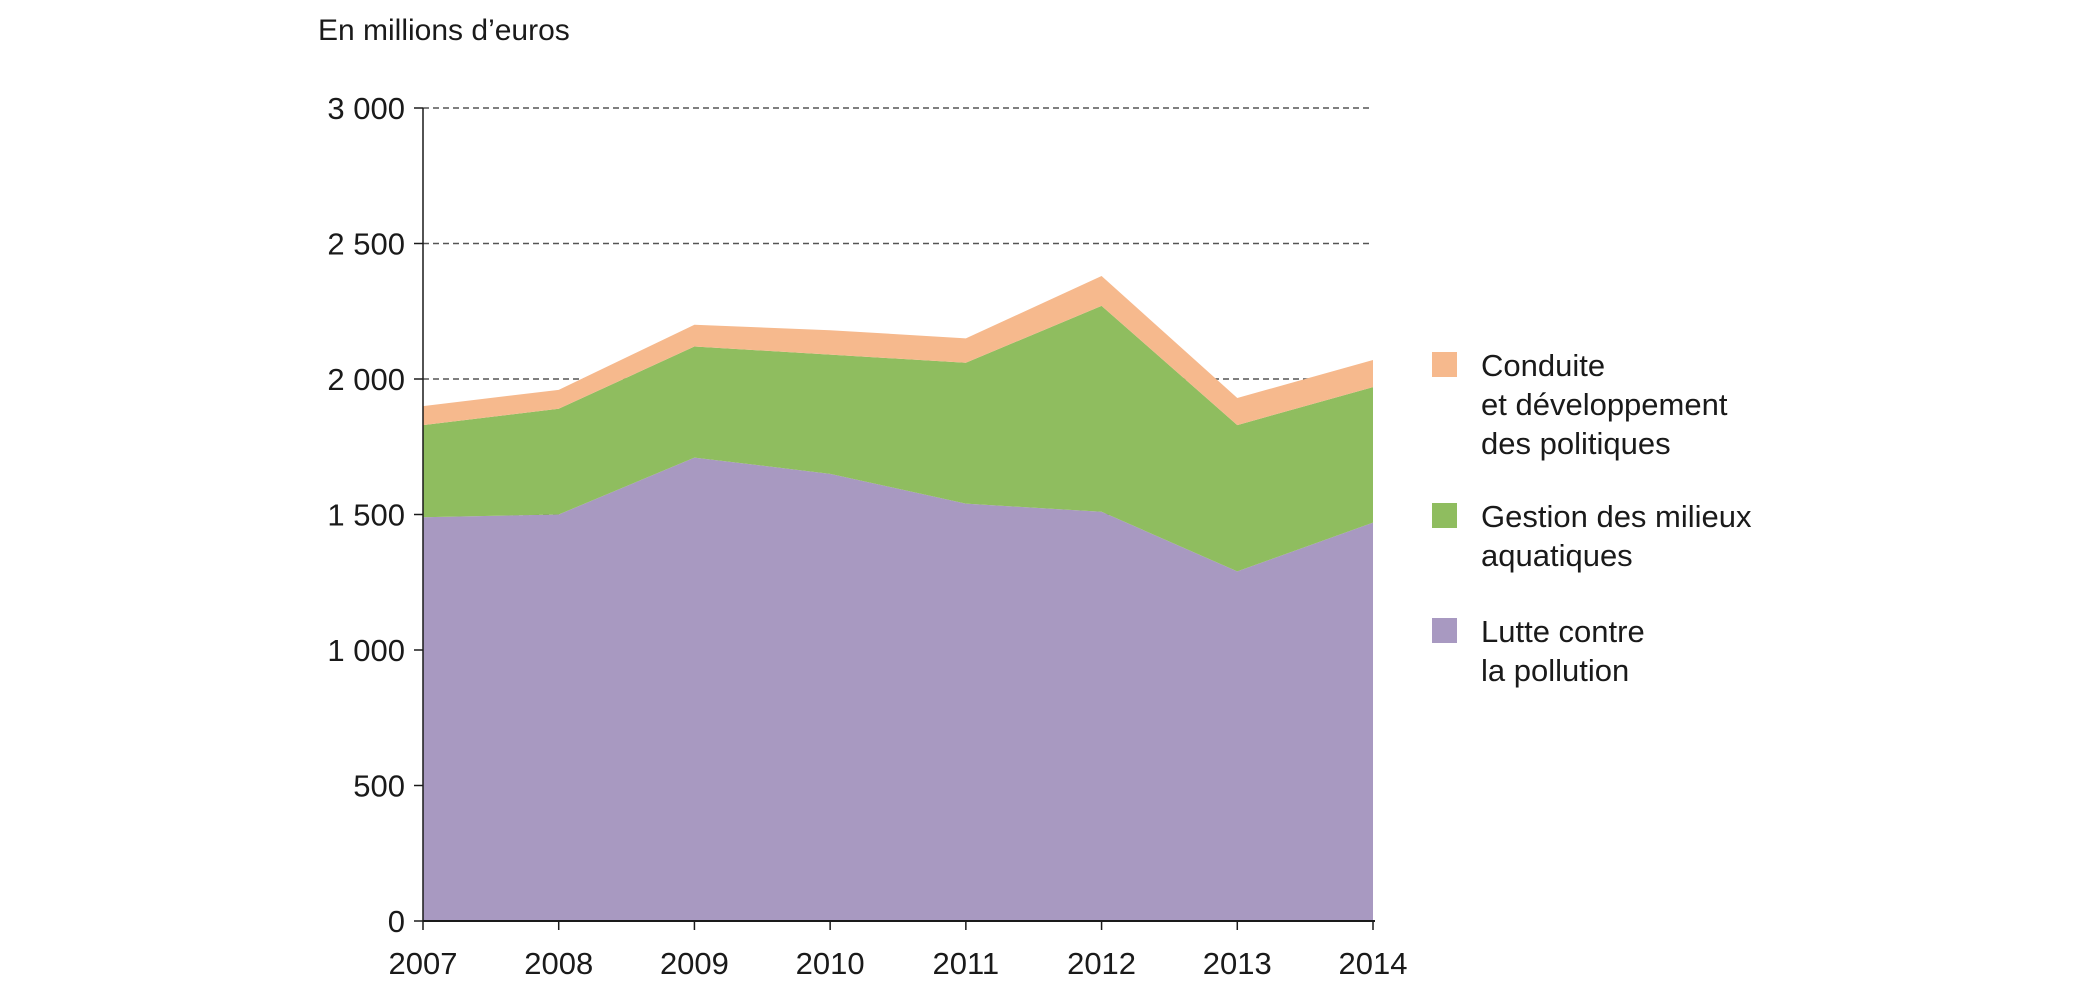 Image resolution: width=2078 pixels, height=996 pixels. Describe the element at coordinates (1557, 555) in the screenshot. I see `legend-label-1-1: aquatiques` at that location.